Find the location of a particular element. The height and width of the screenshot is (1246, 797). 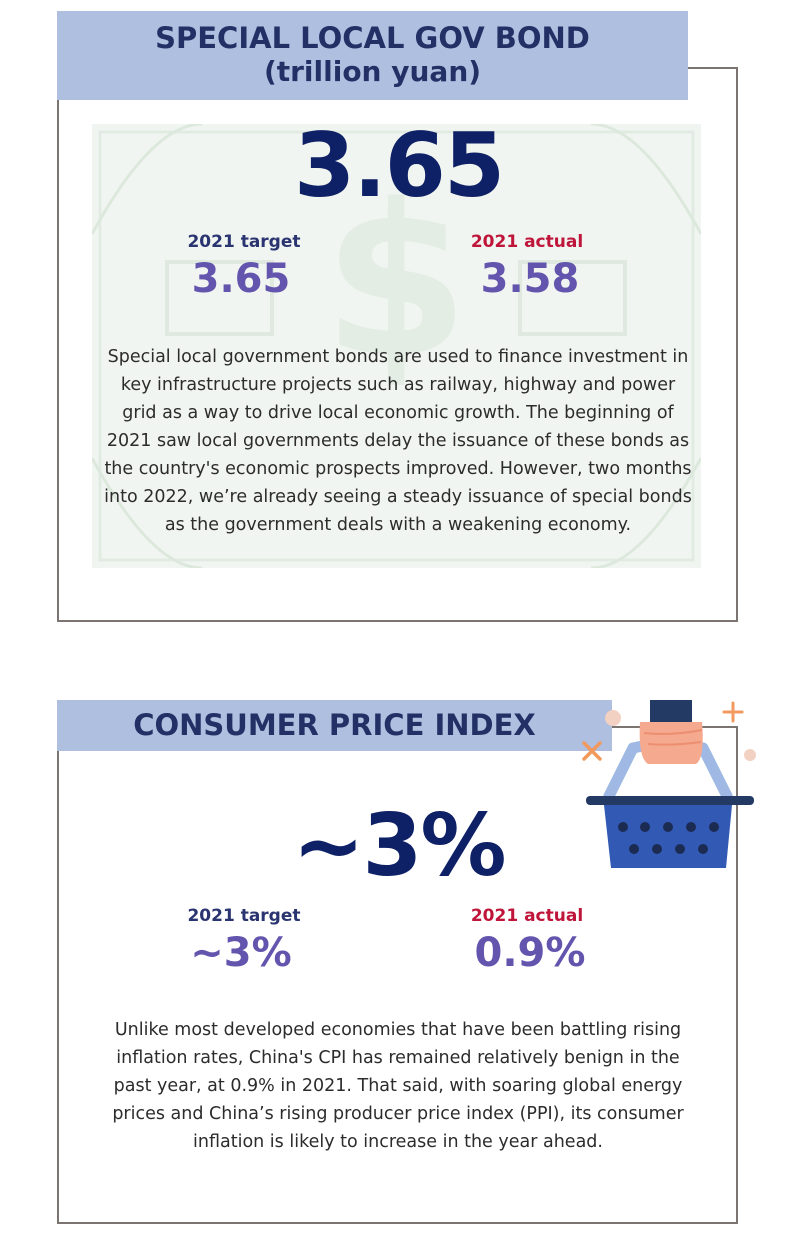

bond-title: SPECIAL LOCAL GOV BOND is located at coordinates (372, 38).